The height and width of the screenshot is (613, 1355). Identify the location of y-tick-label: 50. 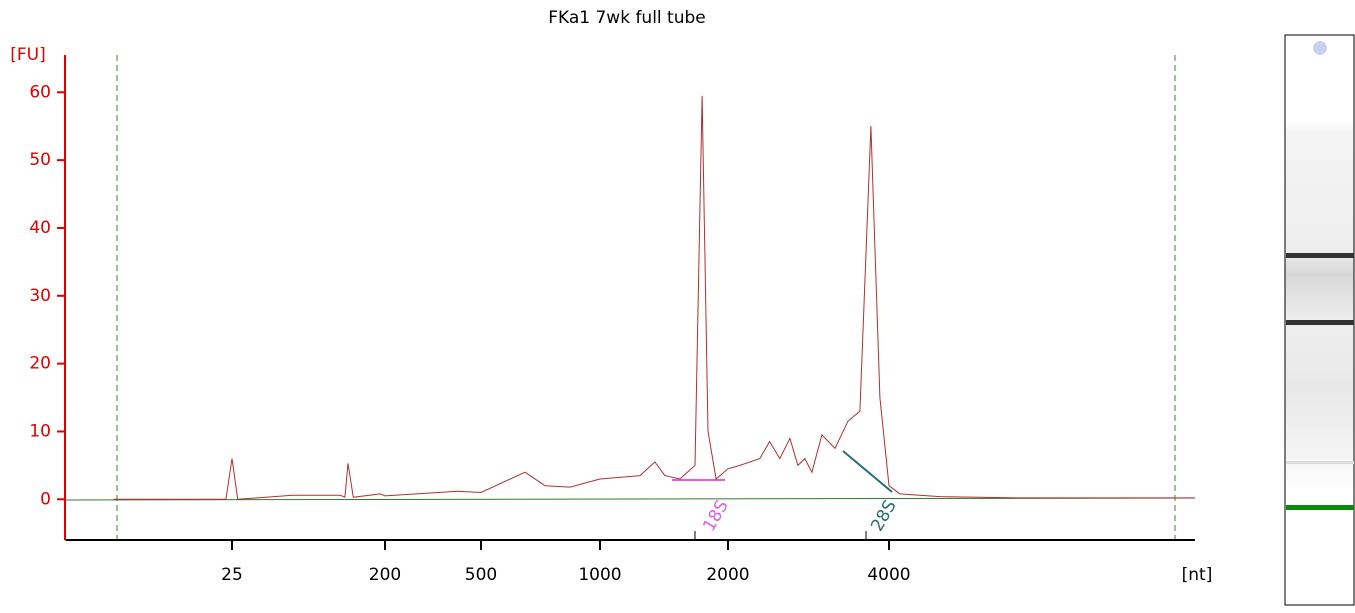
(40, 160).